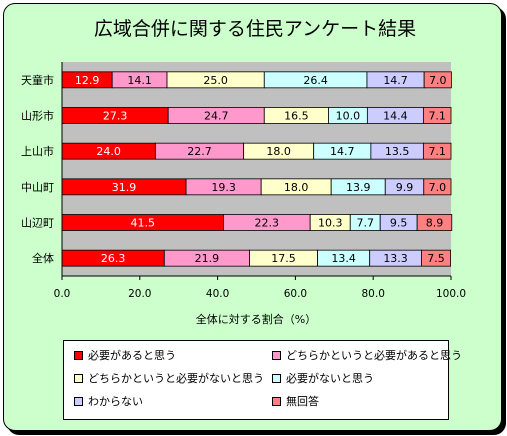  Describe the element at coordinates (62, 294) in the screenshot. I see `x-tick-label: 0.0` at that location.